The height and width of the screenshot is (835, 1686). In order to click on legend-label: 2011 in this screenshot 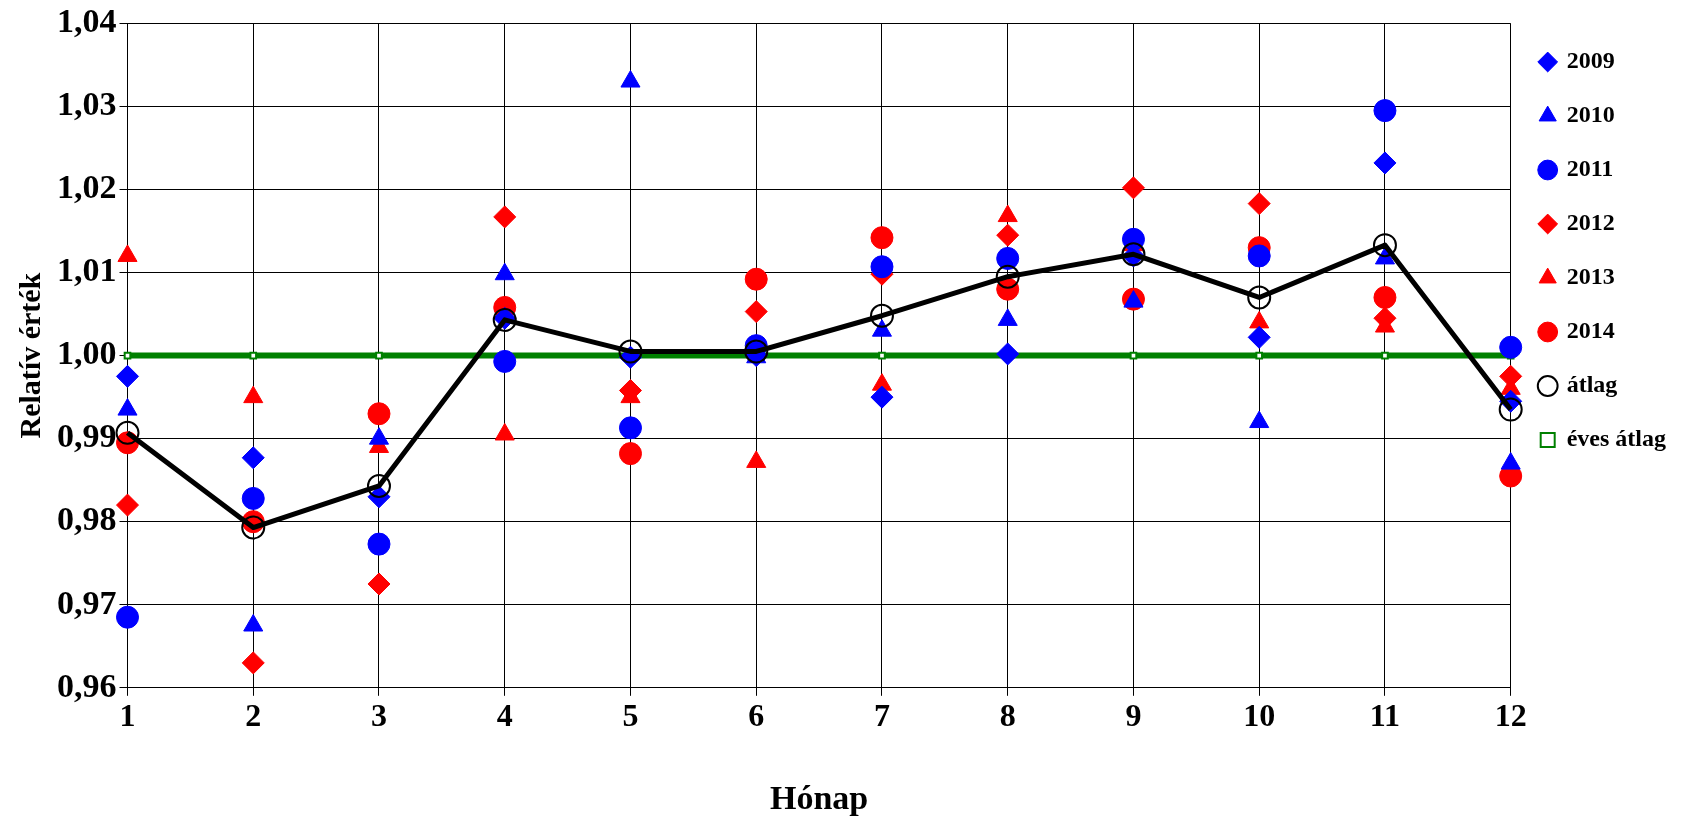, I will do `click(1590, 168)`.